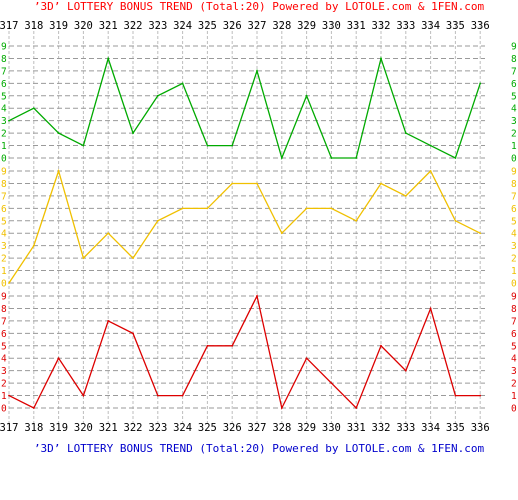  Describe the element at coordinates (455, 428) in the screenshot. I see `period-label-bottom: 335` at that location.